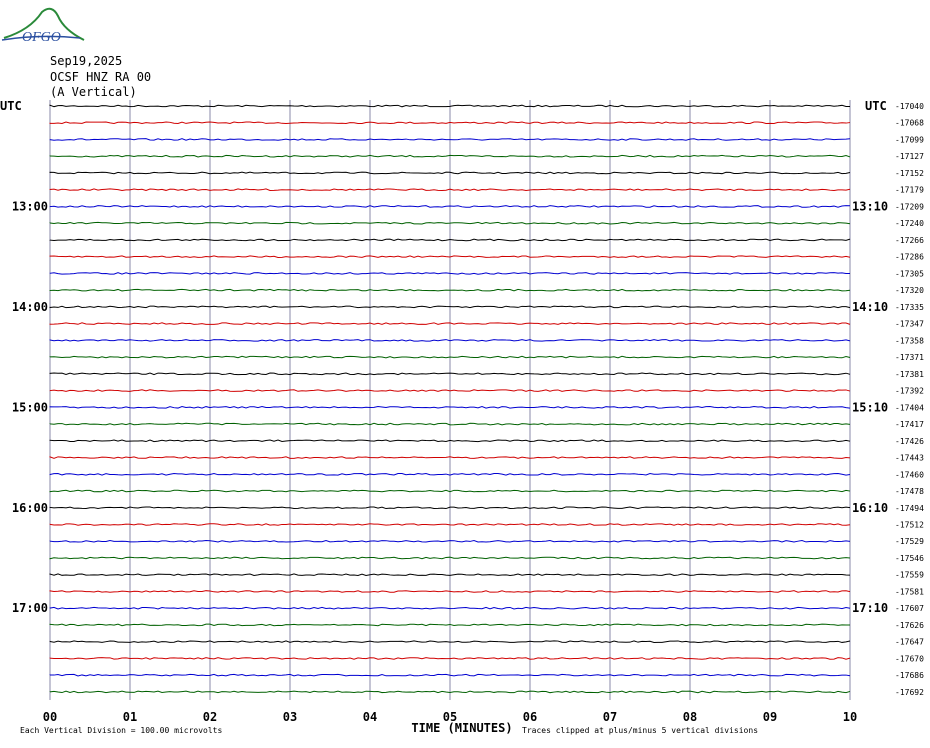 The height and width of the screenshot is (748, 930). Describe the element at coordinates (909, 608) in the screenshot. I see `trace-label: -17607` at that location.